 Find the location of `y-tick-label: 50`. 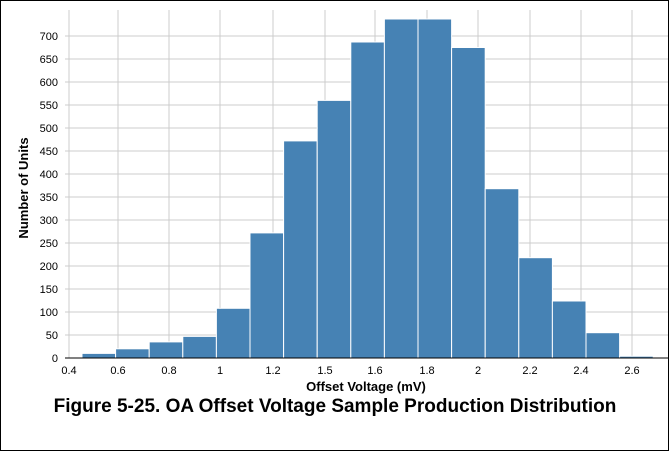

y-tick-label: 50 is located at coordinates (52, 336).